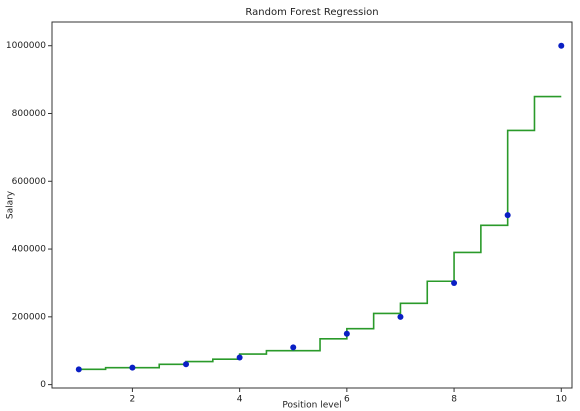 The image size is (580, 411). What do you see at coordinates (347, 400) in the screenshot?
I see `x-tick-label: 6` at bounding box center [347, 400].